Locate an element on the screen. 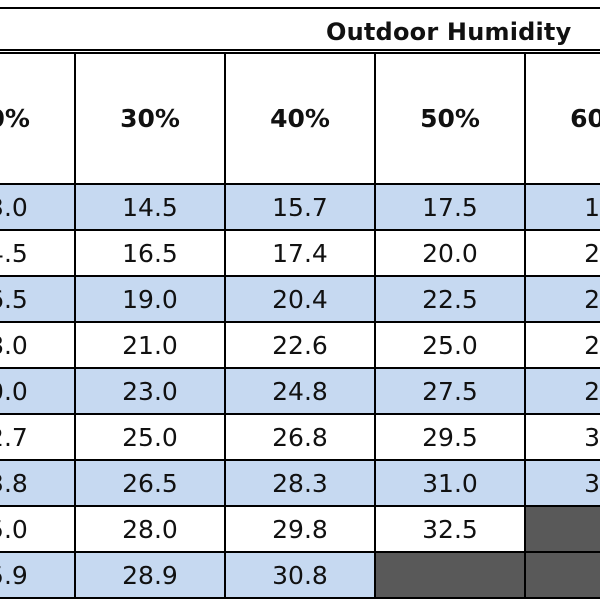 The width and height of the screenshot is (600, 600). table-row: 23.826.528.331.033 is located at coordinates (300, 483).